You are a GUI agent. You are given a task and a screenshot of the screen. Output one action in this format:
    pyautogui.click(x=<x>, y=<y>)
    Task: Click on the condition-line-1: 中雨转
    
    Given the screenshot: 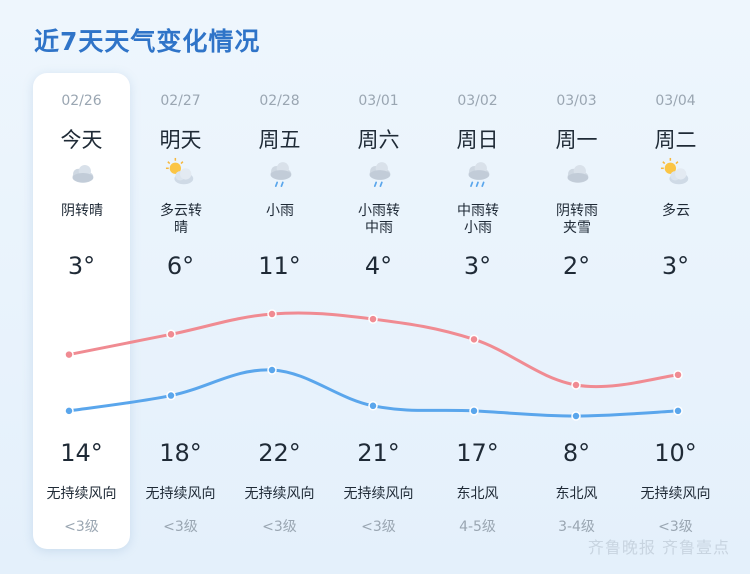 What is the action you would take?
    pyautogui.click(x=478, y=211)
    